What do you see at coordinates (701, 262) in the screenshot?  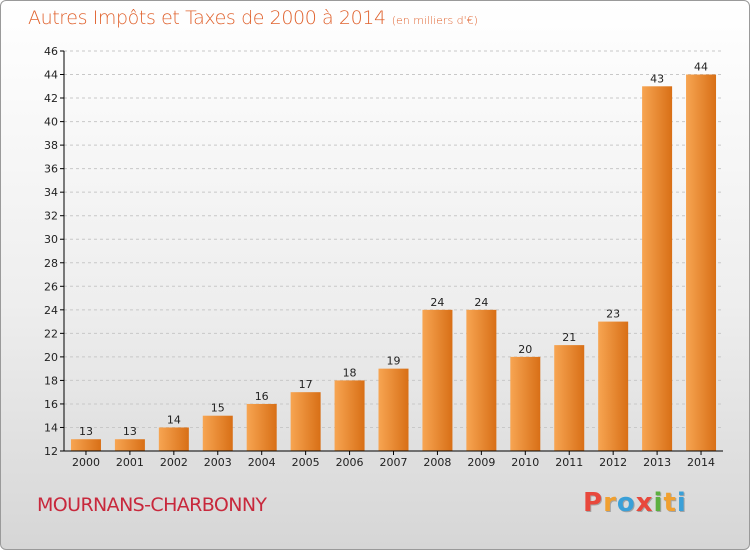 I see `bar-2014` at bounding box center [701, 262].